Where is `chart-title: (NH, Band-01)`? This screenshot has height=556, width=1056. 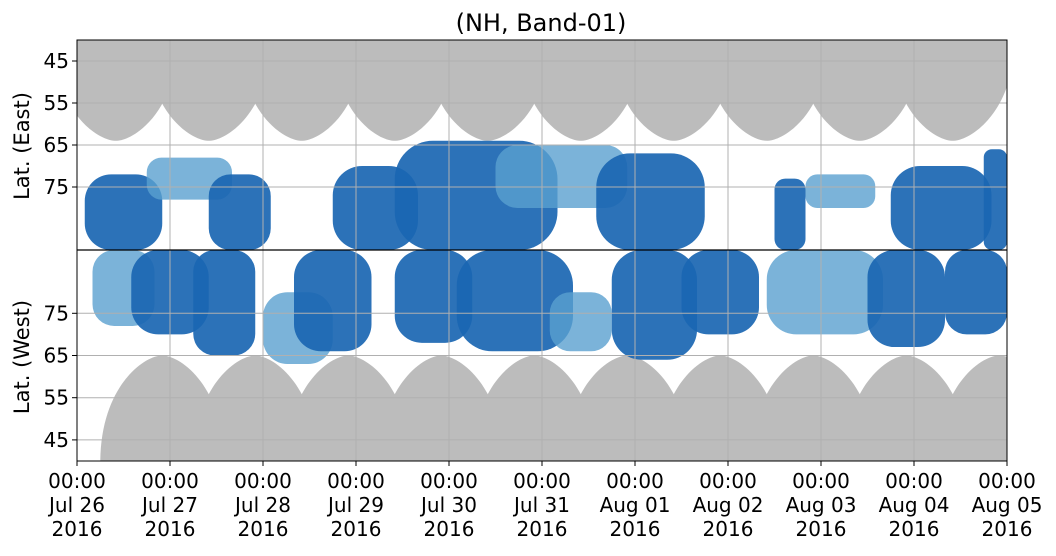 chart-title: (NH, Band-01) is located at coordinates (541, 23).